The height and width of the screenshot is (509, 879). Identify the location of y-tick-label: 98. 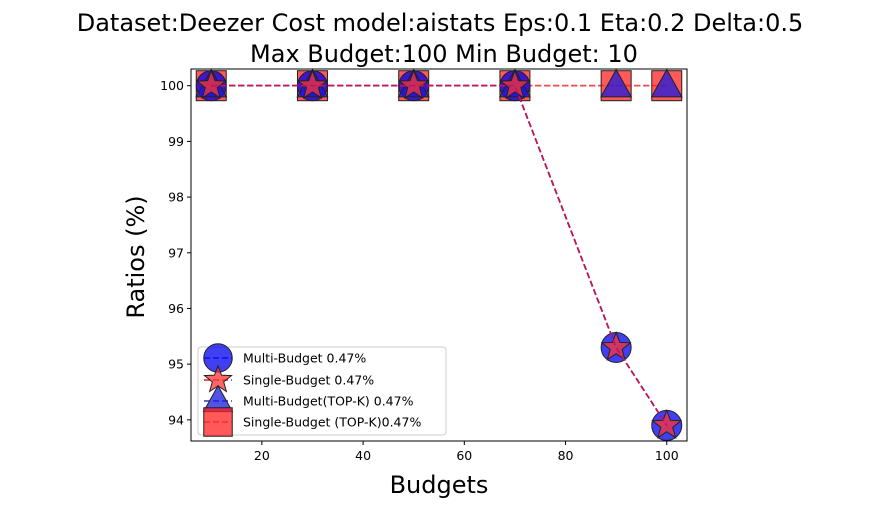
(176, 197).